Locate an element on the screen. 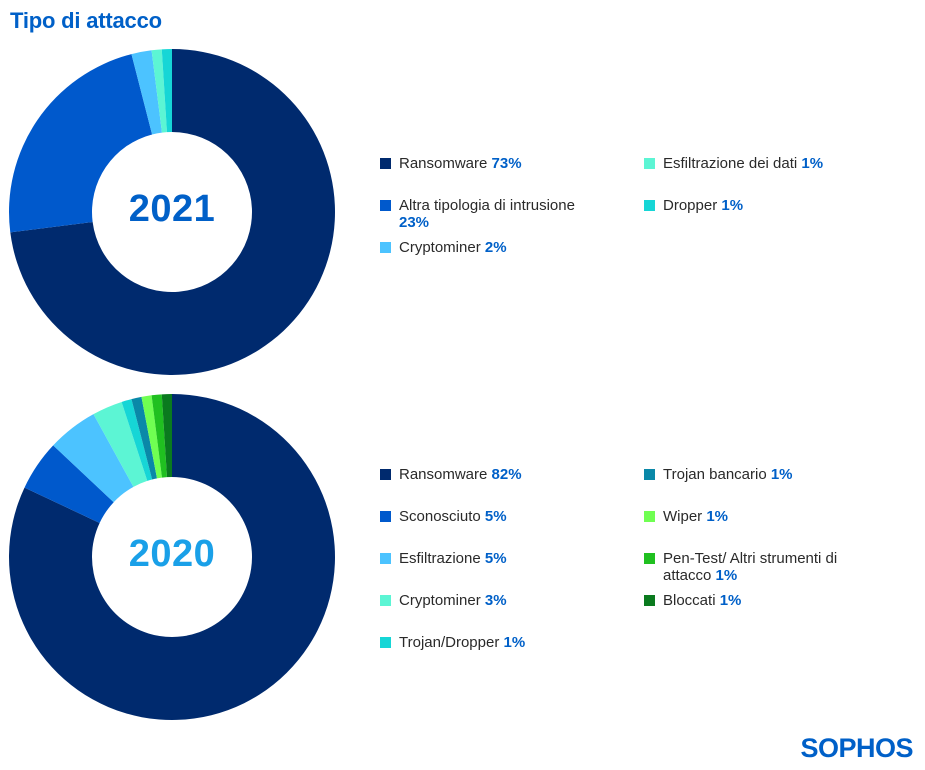 The width and height of the screenshot is (925, 770). legend-label: Trojan bancario is located at coordinates (717, 474).